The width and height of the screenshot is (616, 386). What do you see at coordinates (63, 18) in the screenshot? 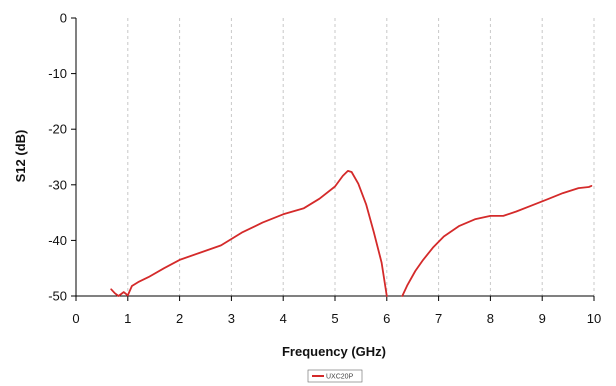
I see `y-tick-label: 0` at bounding box center [63, 18].